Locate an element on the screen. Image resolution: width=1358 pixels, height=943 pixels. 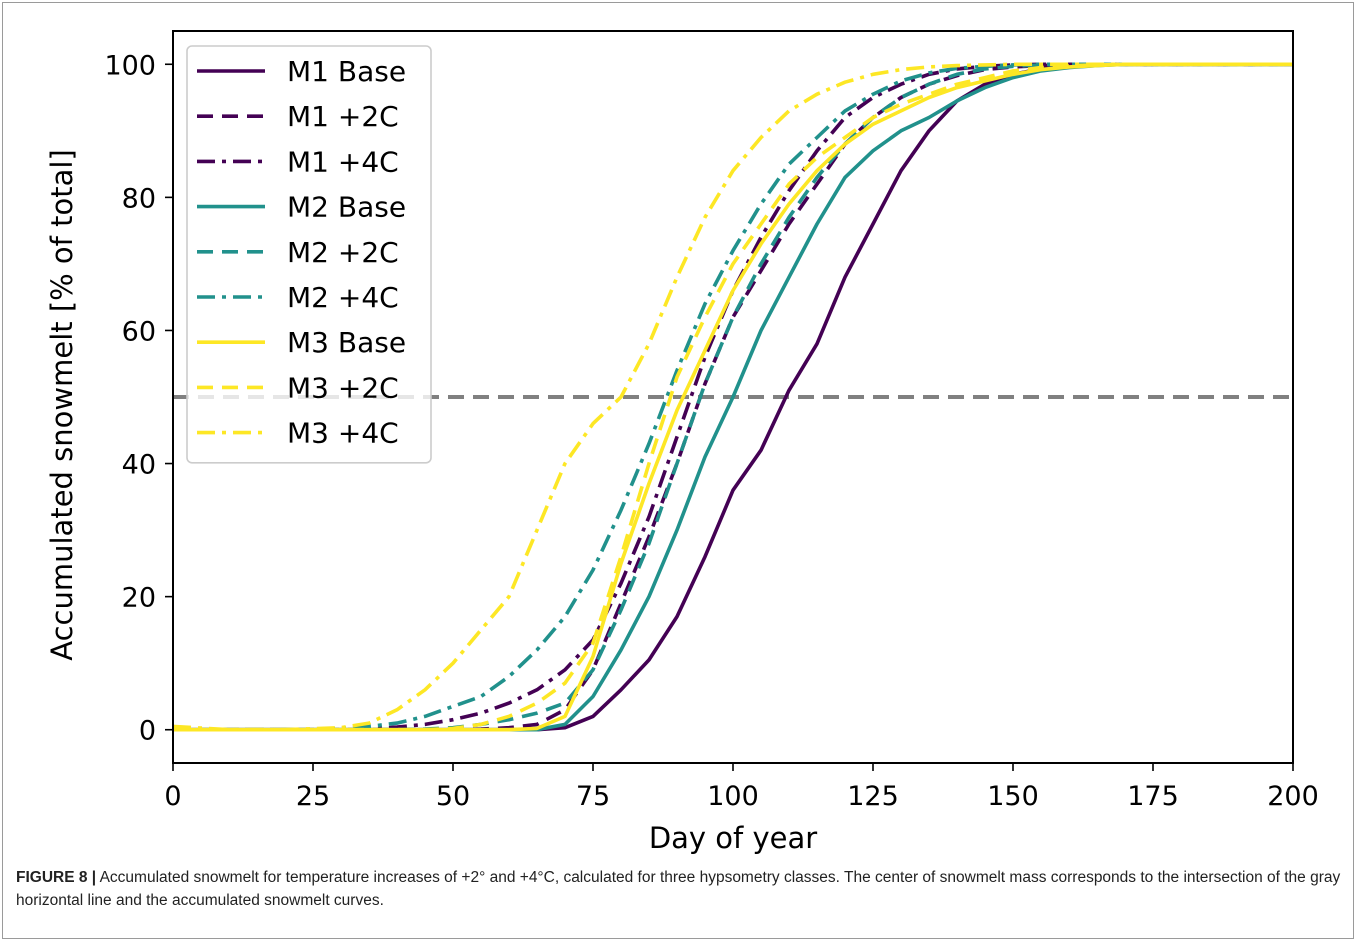
x-tick-label: 25 is located at coordinates (313, 796).